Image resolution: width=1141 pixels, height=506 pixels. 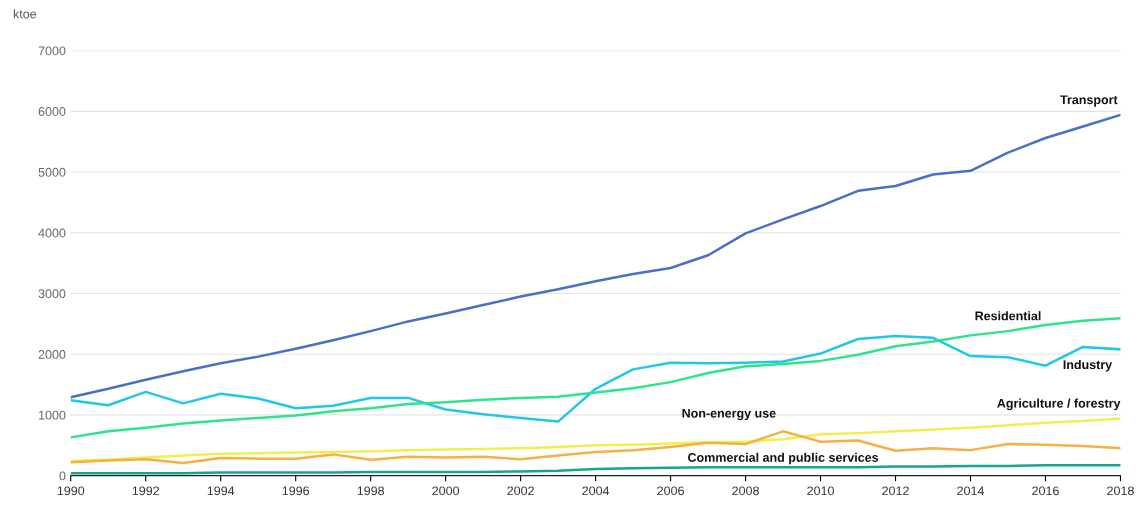 What do you see at coordinates (1008, 316) in the screenshot?
I see `series-label: Residential` at bounding box center [1008, 316].